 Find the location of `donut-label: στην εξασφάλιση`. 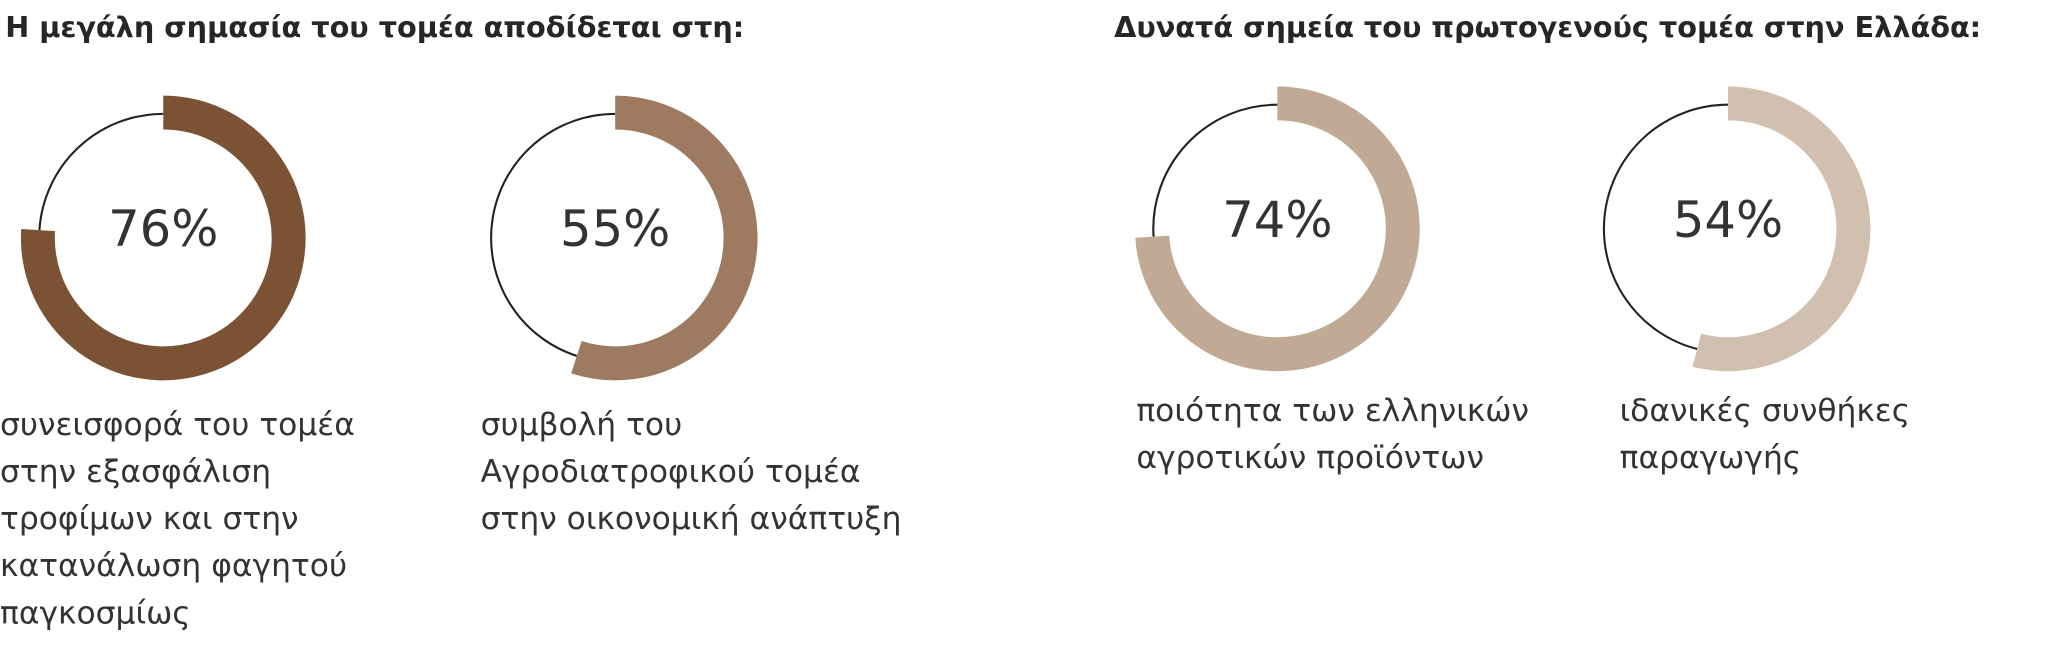

donut-label: στην εξασφάλιση is located at coordinates (135, 472).